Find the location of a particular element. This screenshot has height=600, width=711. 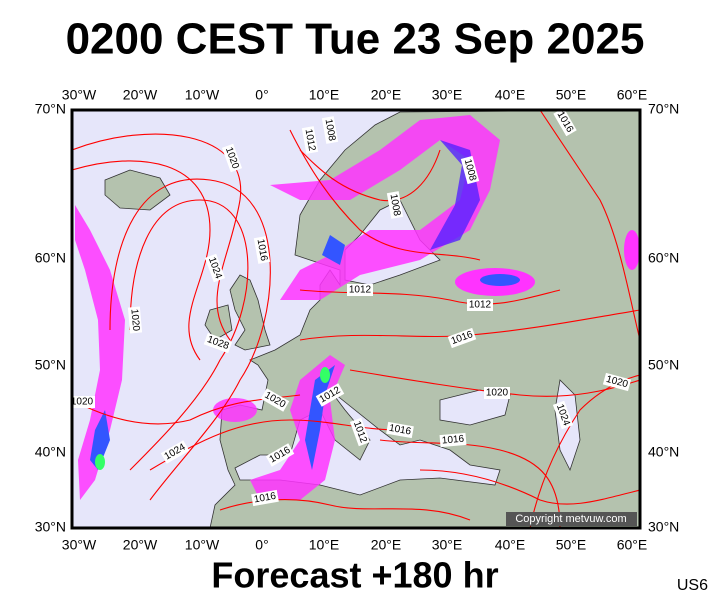

title: 0200 CEST Tue 23 Sep 2025 is located at coordinates (355, 39).